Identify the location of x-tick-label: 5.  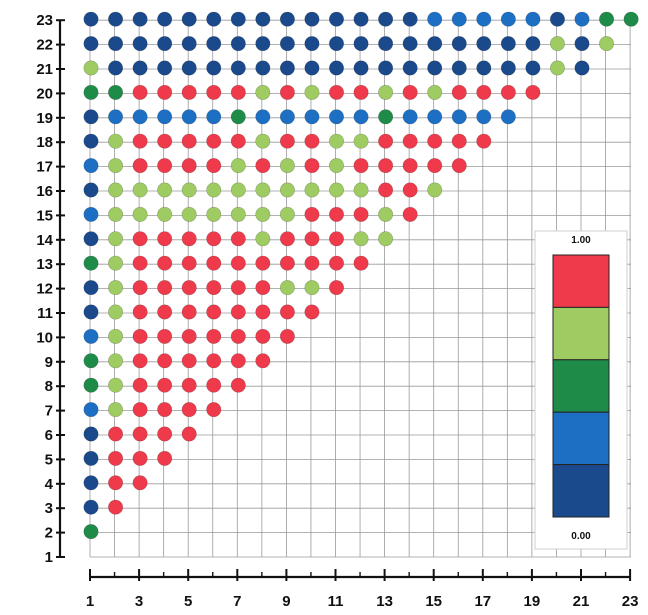
(188, 601).